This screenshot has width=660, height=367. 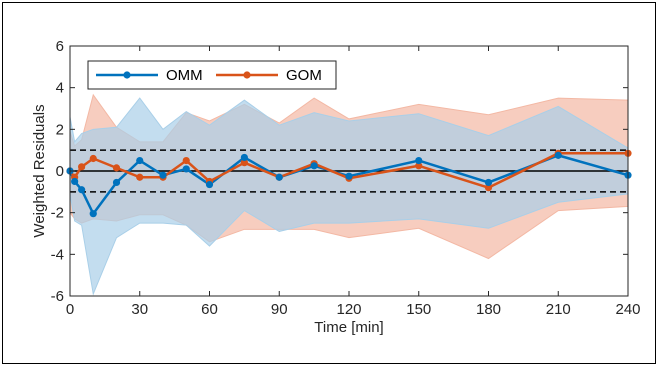 What do you see at coordinates (418, 309) in the screenshot?
I see `x-tick-label: 150` at bounding box center [418, 309].